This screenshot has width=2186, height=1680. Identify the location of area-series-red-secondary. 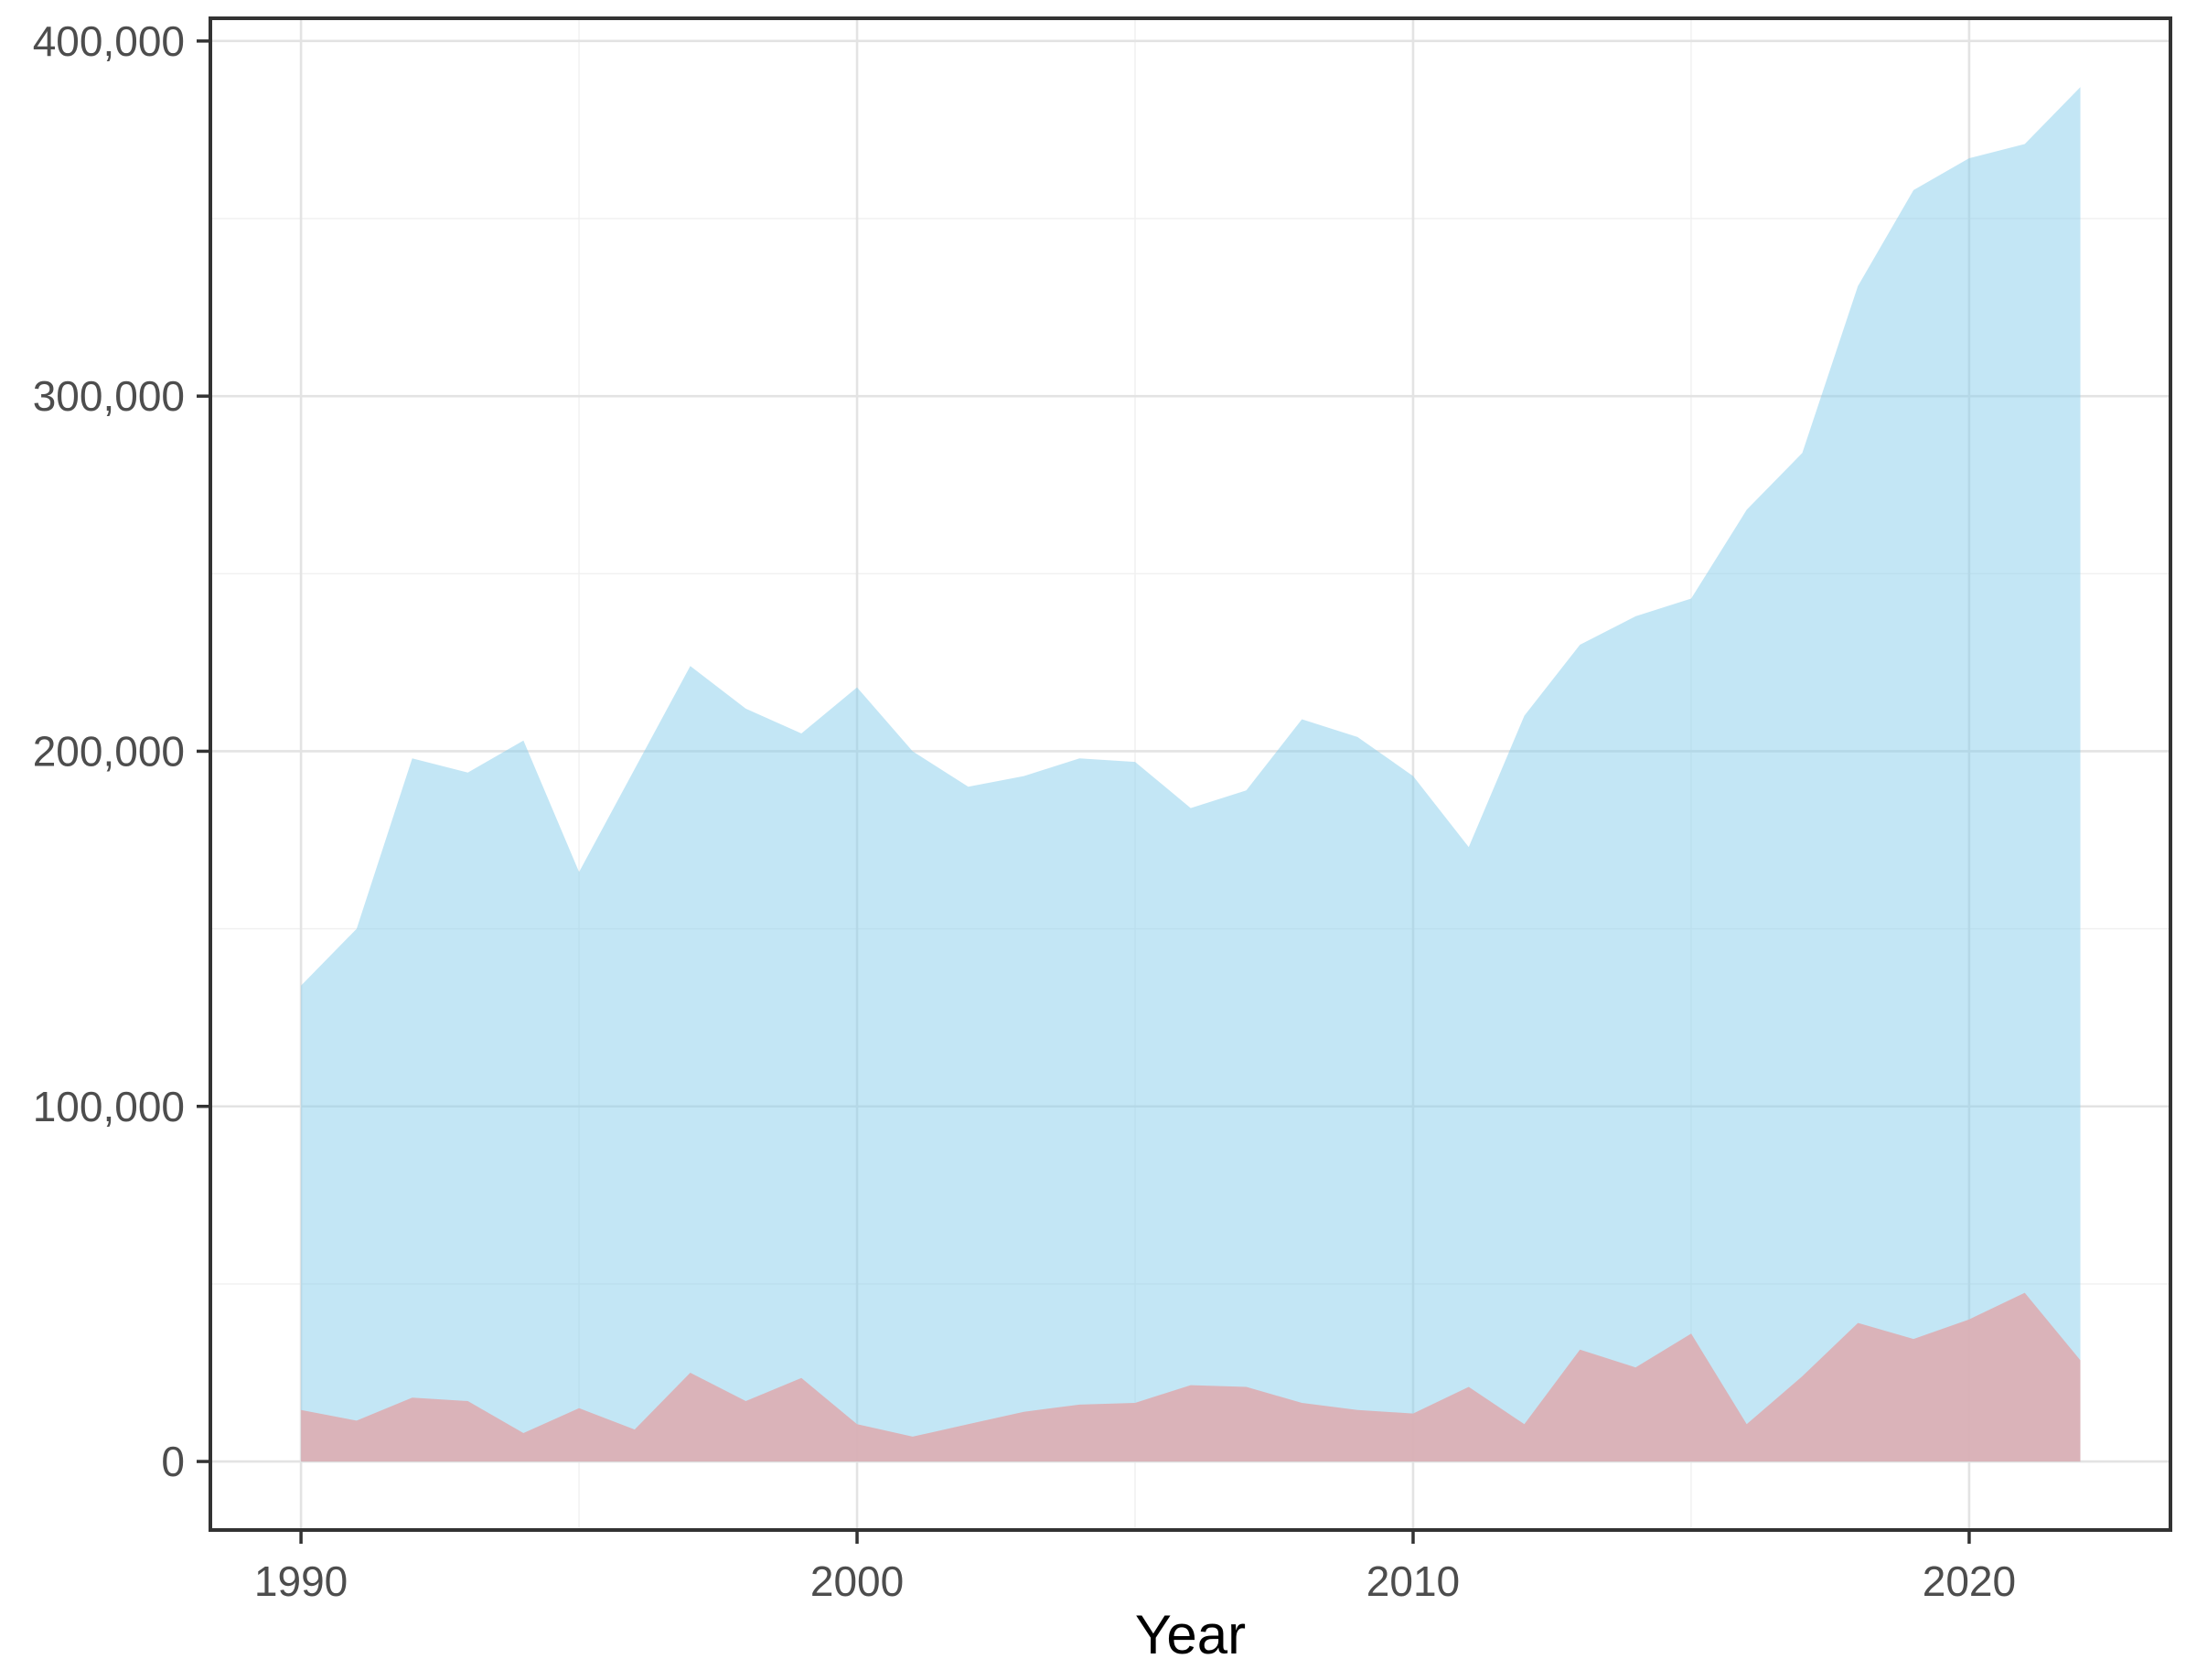
(1191, 1377).